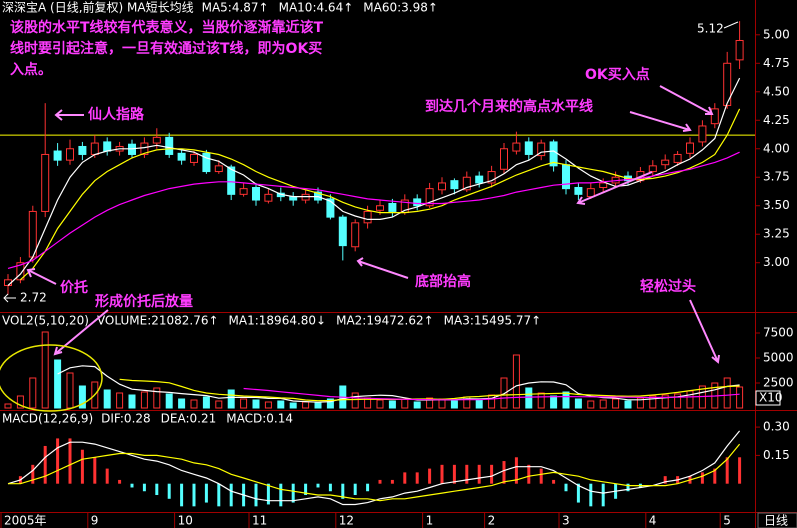  What do you see at coordinates (776, 148) in the screenshot?
I see `y-tick-label: 4.00` at bounding box center [776, 148].